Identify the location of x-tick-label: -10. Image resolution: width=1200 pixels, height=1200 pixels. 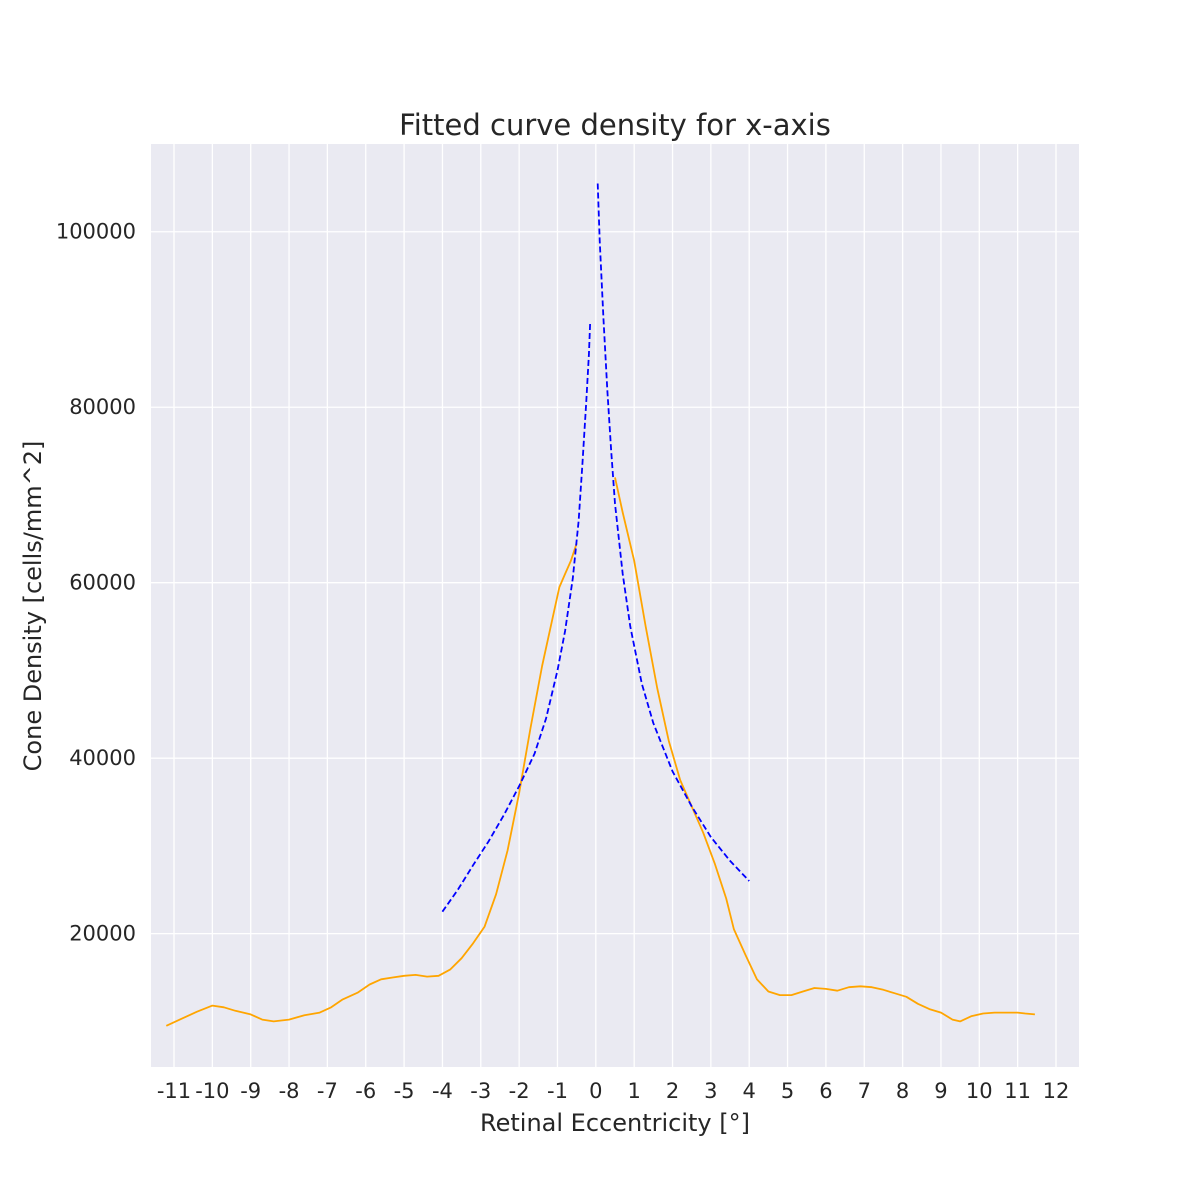
(212, 1091).